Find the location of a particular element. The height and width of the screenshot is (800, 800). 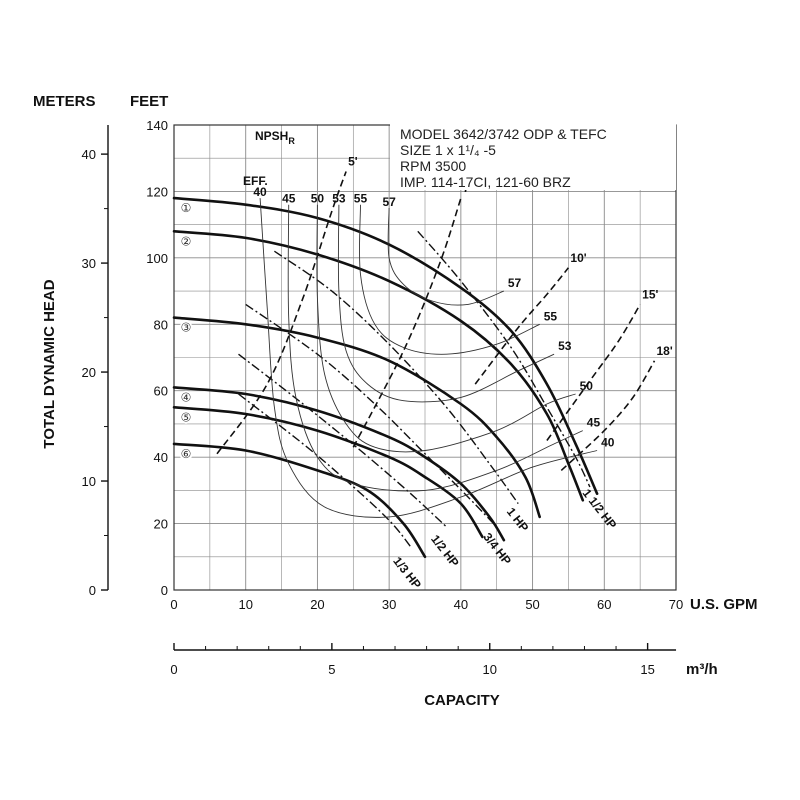

feet-axis-label: FEET is located at coordinates (149, 101).